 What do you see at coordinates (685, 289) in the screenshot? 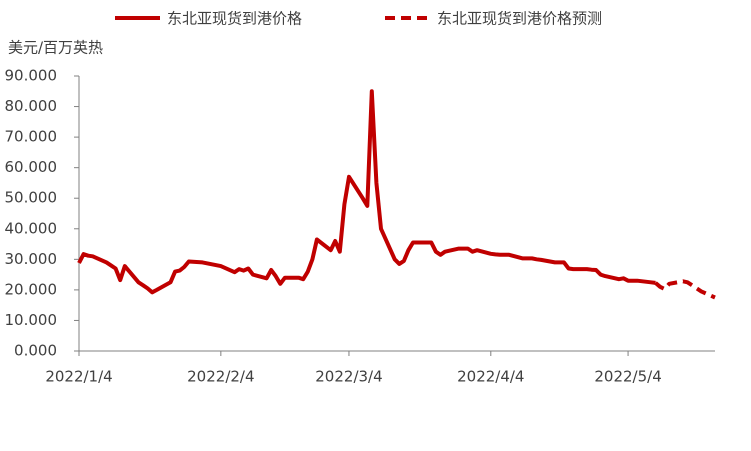
I see `series-line` at bounding box center [685, 289].